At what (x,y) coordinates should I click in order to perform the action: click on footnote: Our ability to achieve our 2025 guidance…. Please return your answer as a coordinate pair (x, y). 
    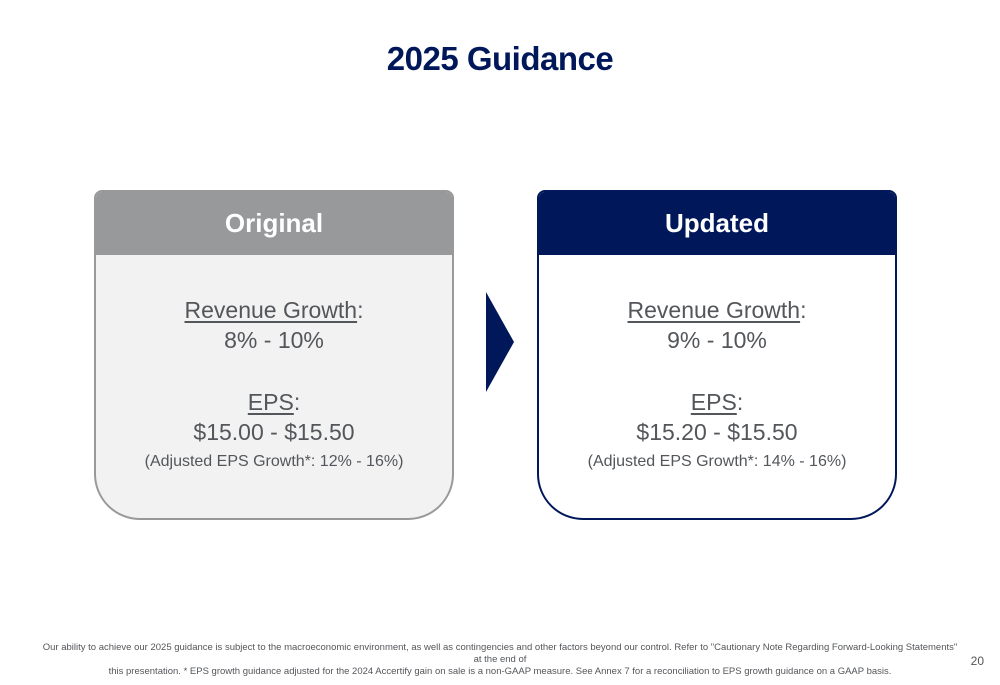
    Looking at the image, I should click on (500, 660).